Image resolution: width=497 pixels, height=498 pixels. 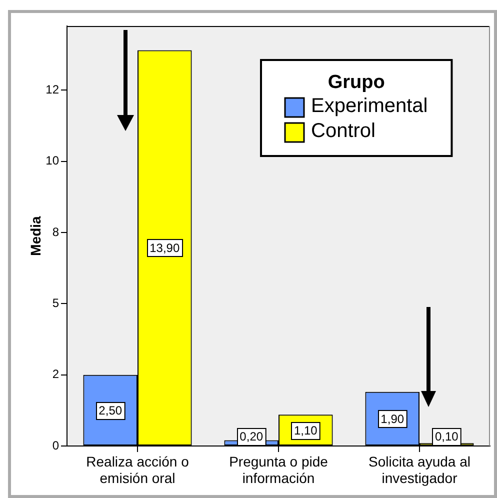 I want to click on legend-label: Experimental, so click(x=369, y=106).